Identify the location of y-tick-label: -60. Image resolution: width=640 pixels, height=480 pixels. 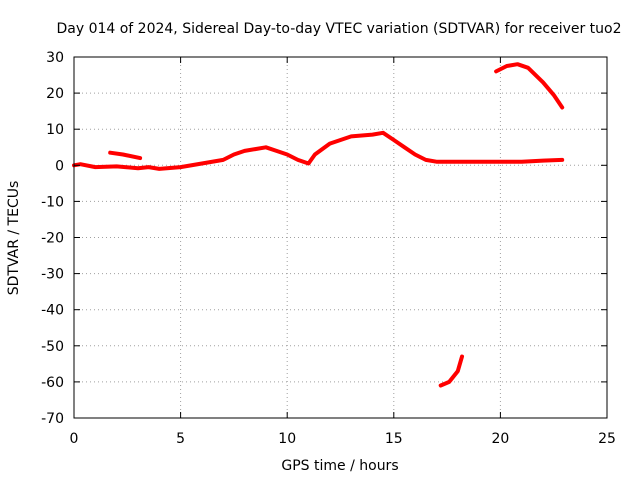
(52, 383).